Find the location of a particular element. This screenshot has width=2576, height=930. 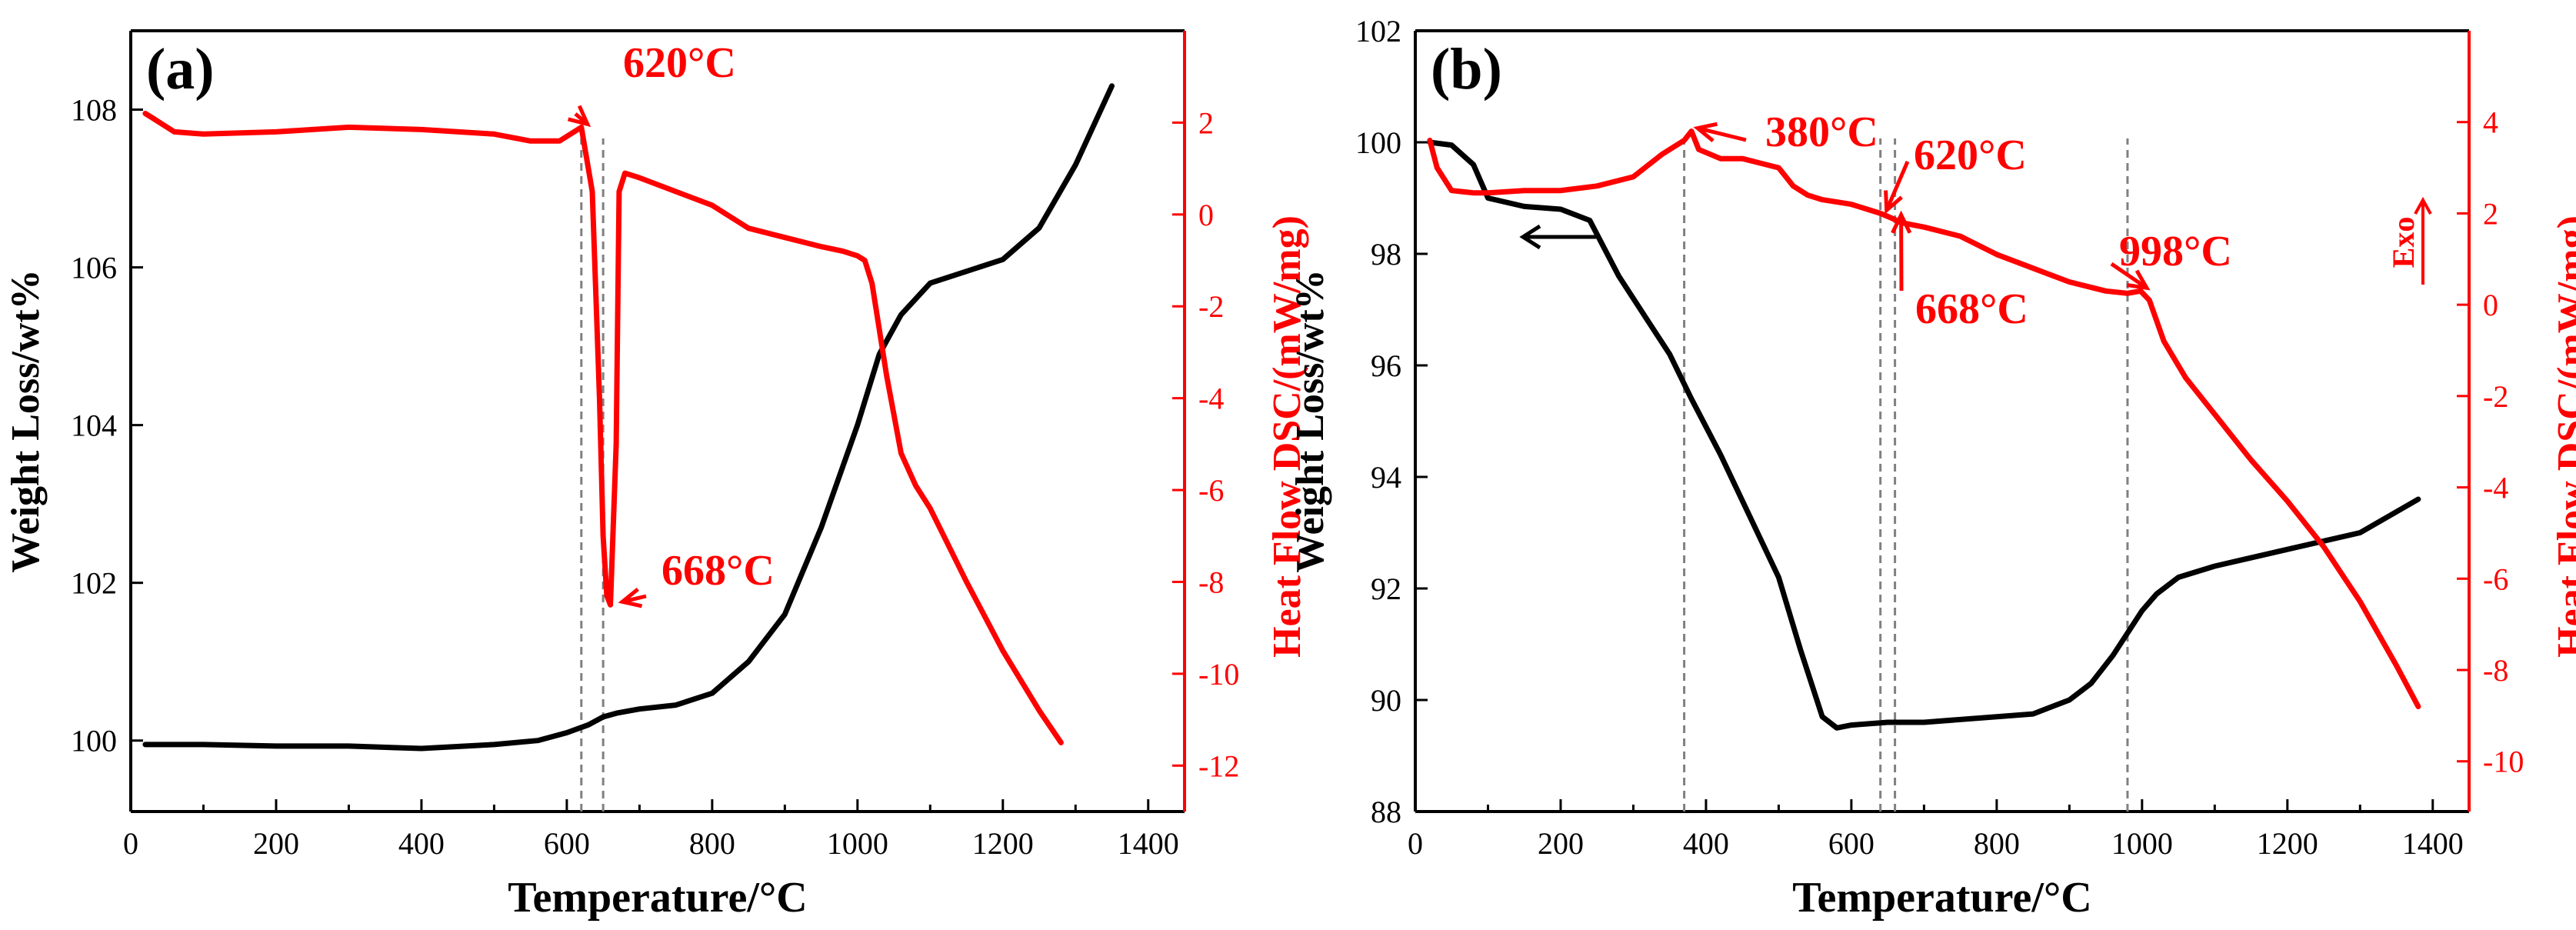

temperature-annotation: 380°C is located at coordinates (1821, 132).